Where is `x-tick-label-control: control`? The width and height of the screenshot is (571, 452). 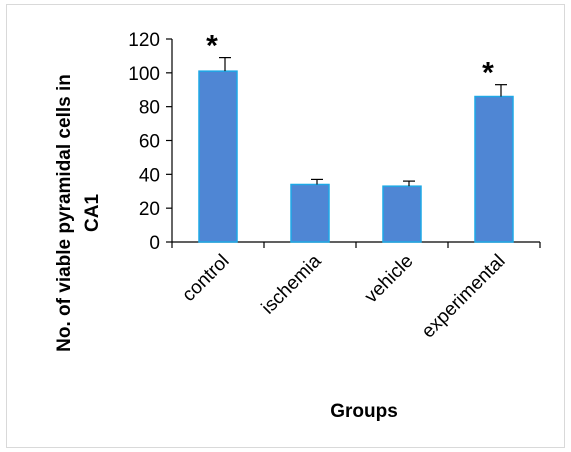 x-tick-label-control: control is located at coordinates (205, 278).